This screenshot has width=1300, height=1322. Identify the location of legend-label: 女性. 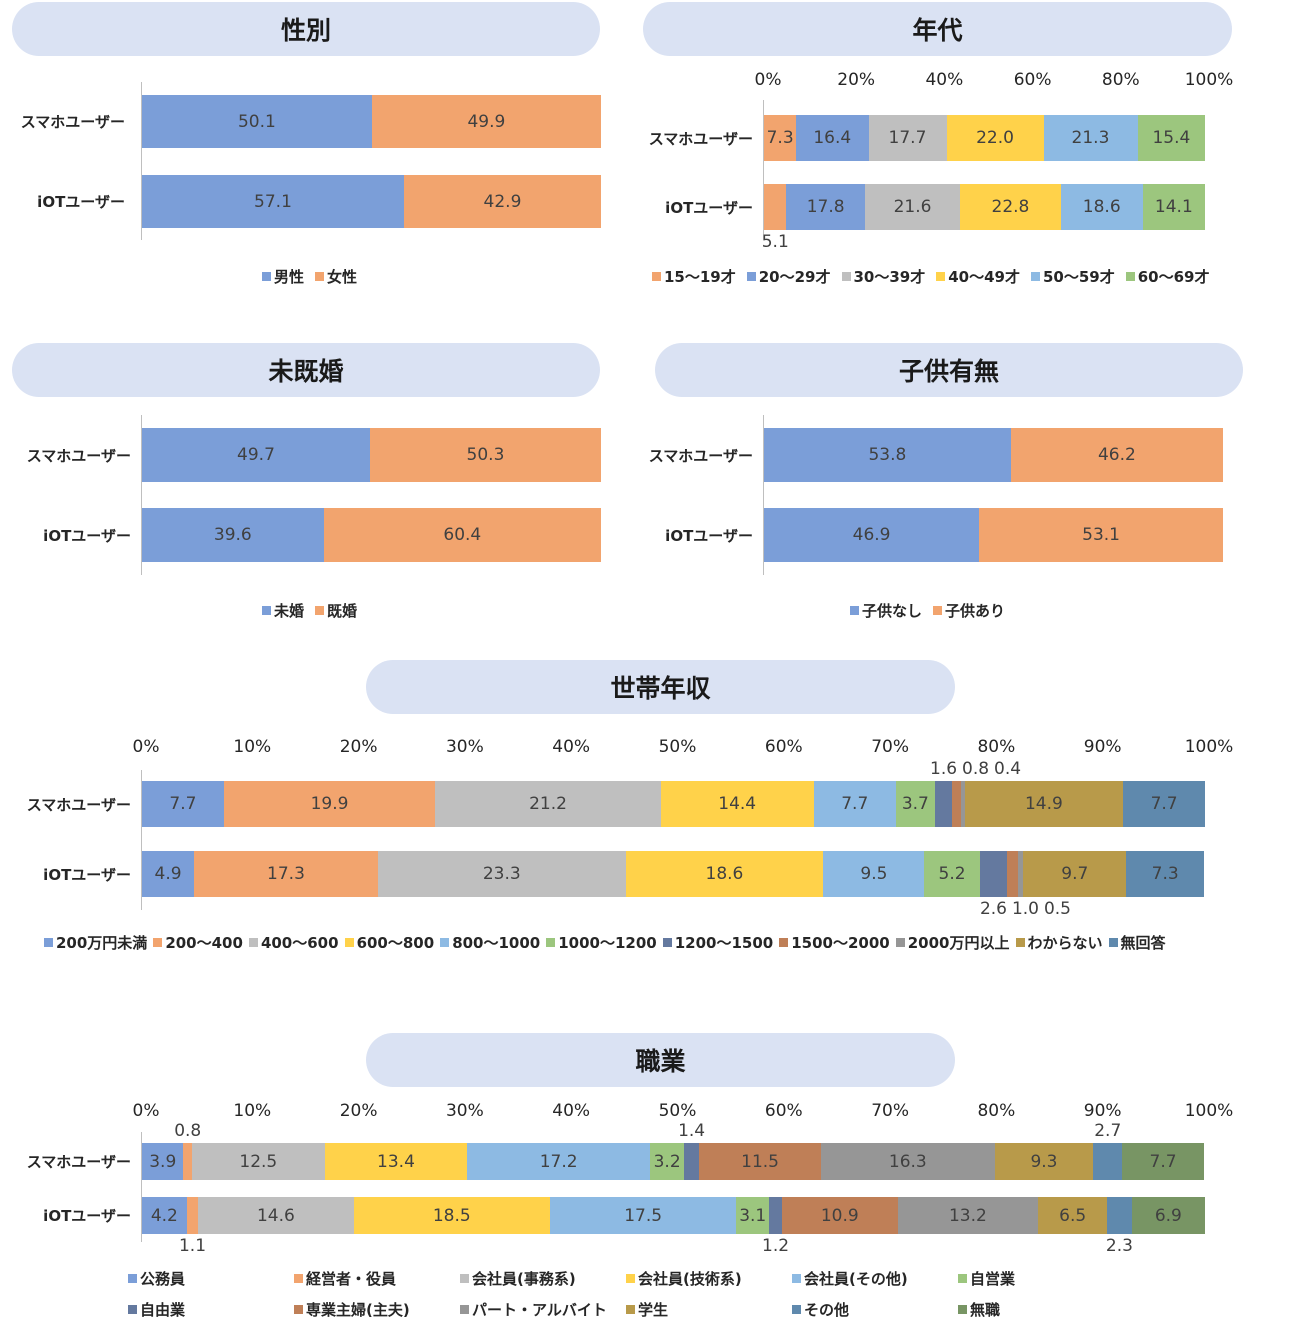
(342, 276).